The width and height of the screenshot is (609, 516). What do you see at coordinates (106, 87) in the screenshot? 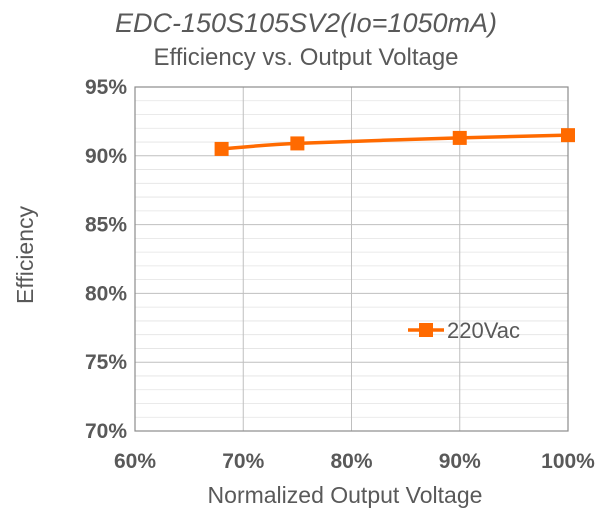
I see `y-tick-label: 95%` at bounding box center [106, 87].